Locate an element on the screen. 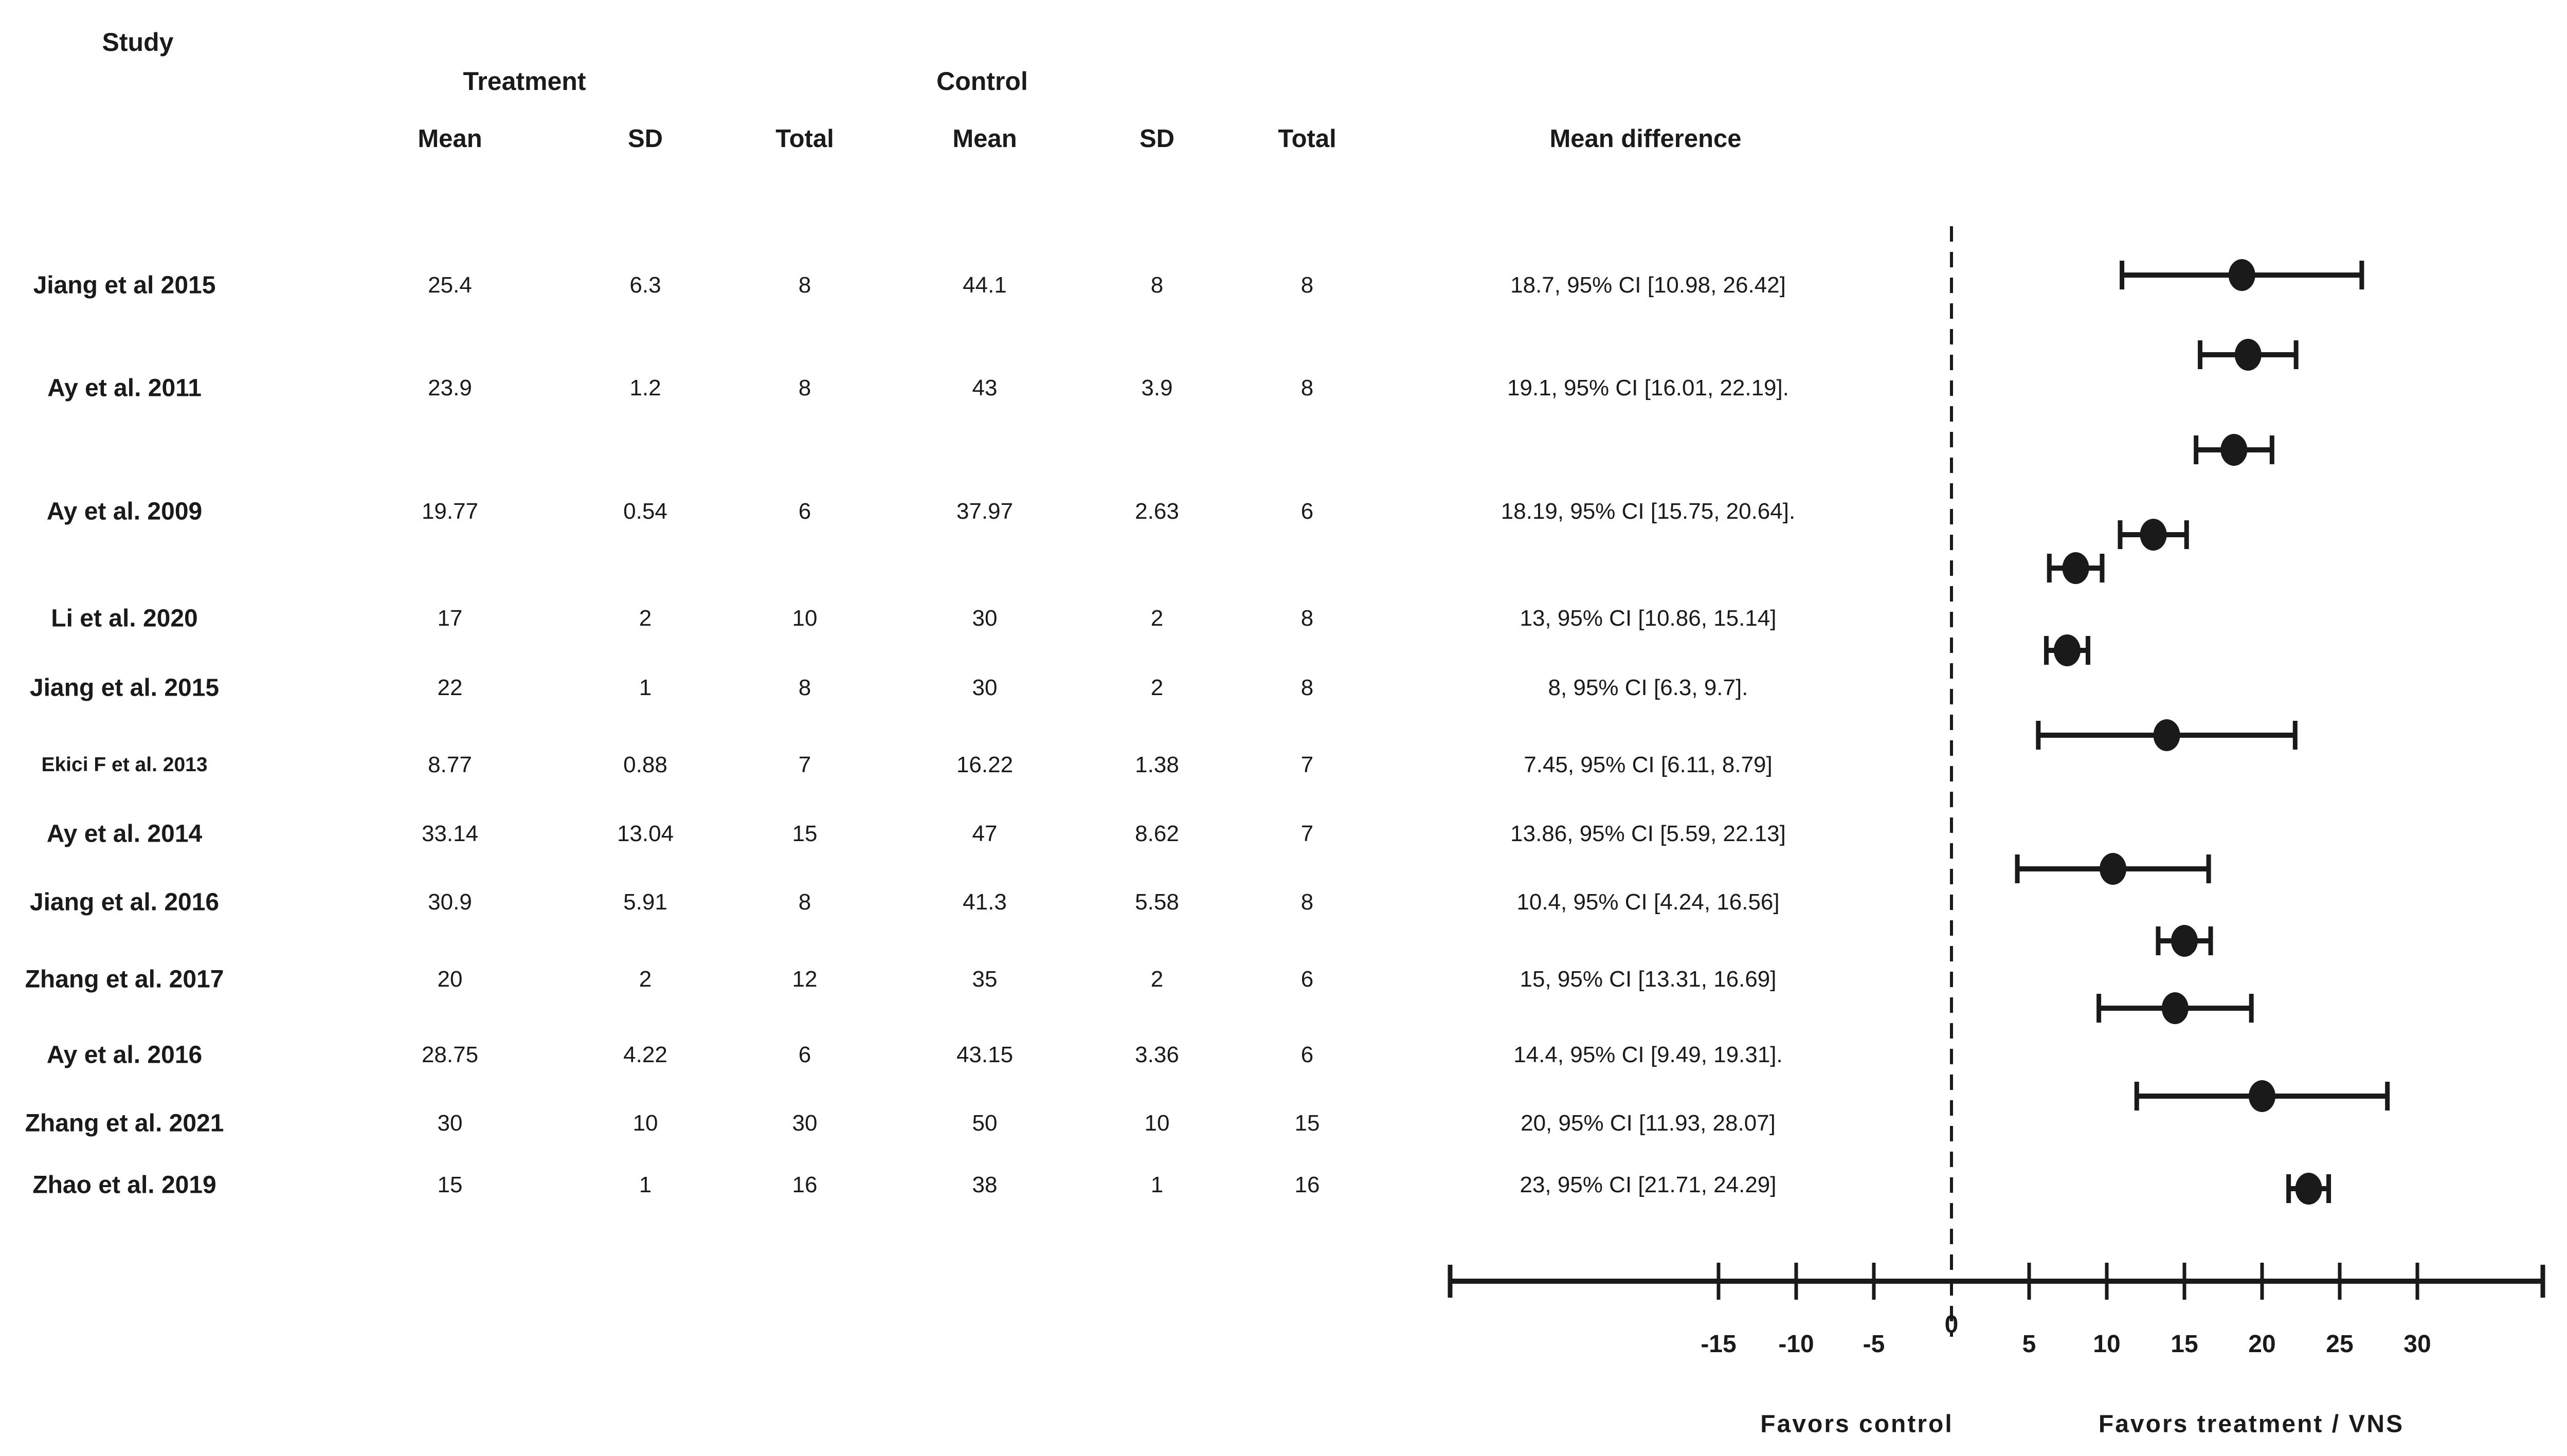 This screenshot has height=1456, width=2567. study-name: Jiang et al. 2015 is located at coordinates (124, 688).